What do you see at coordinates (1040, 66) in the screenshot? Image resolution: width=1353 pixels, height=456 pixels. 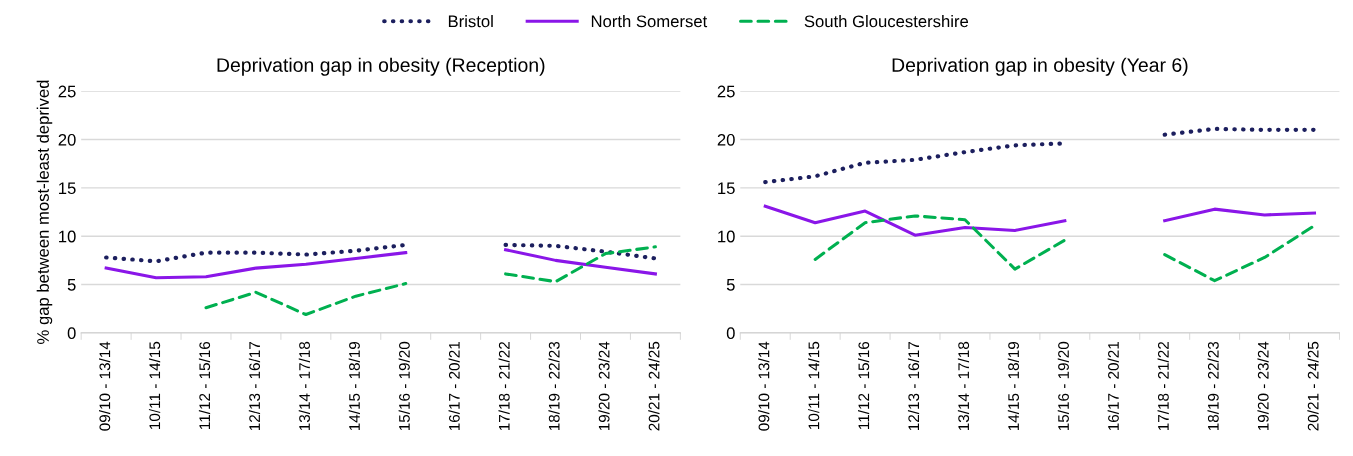 I see `chart-title: Deprivation gap in obesity (Year 6)` at bounding box center [1040, 66].